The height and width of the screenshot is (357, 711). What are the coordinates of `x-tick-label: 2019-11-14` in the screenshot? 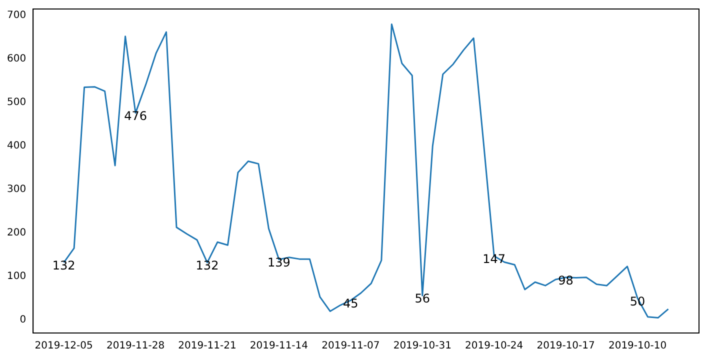 It's located at (279, 346).